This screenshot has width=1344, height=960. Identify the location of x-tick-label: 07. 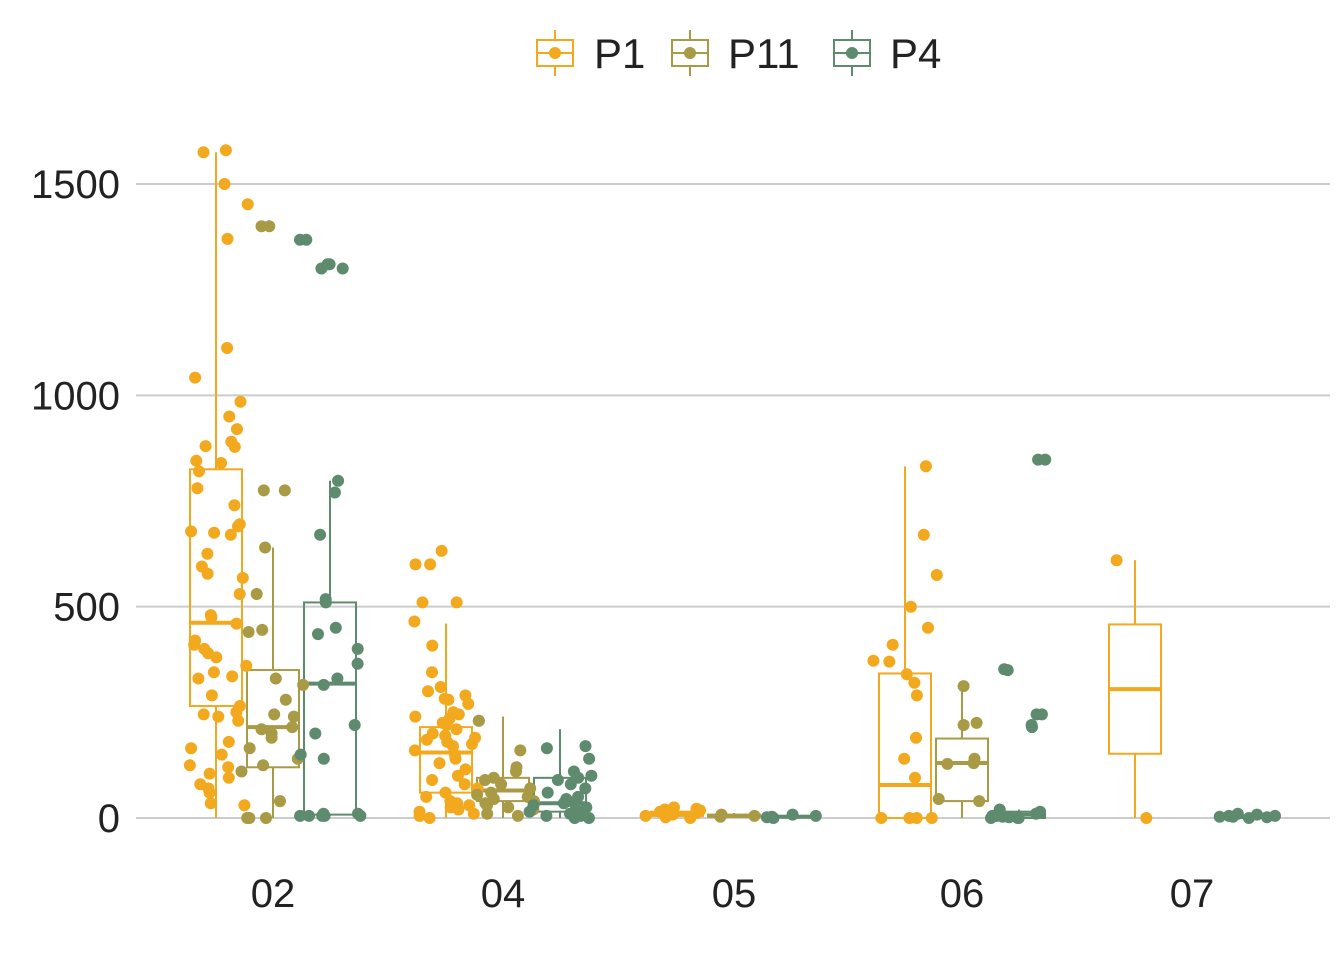
(1192, 894).